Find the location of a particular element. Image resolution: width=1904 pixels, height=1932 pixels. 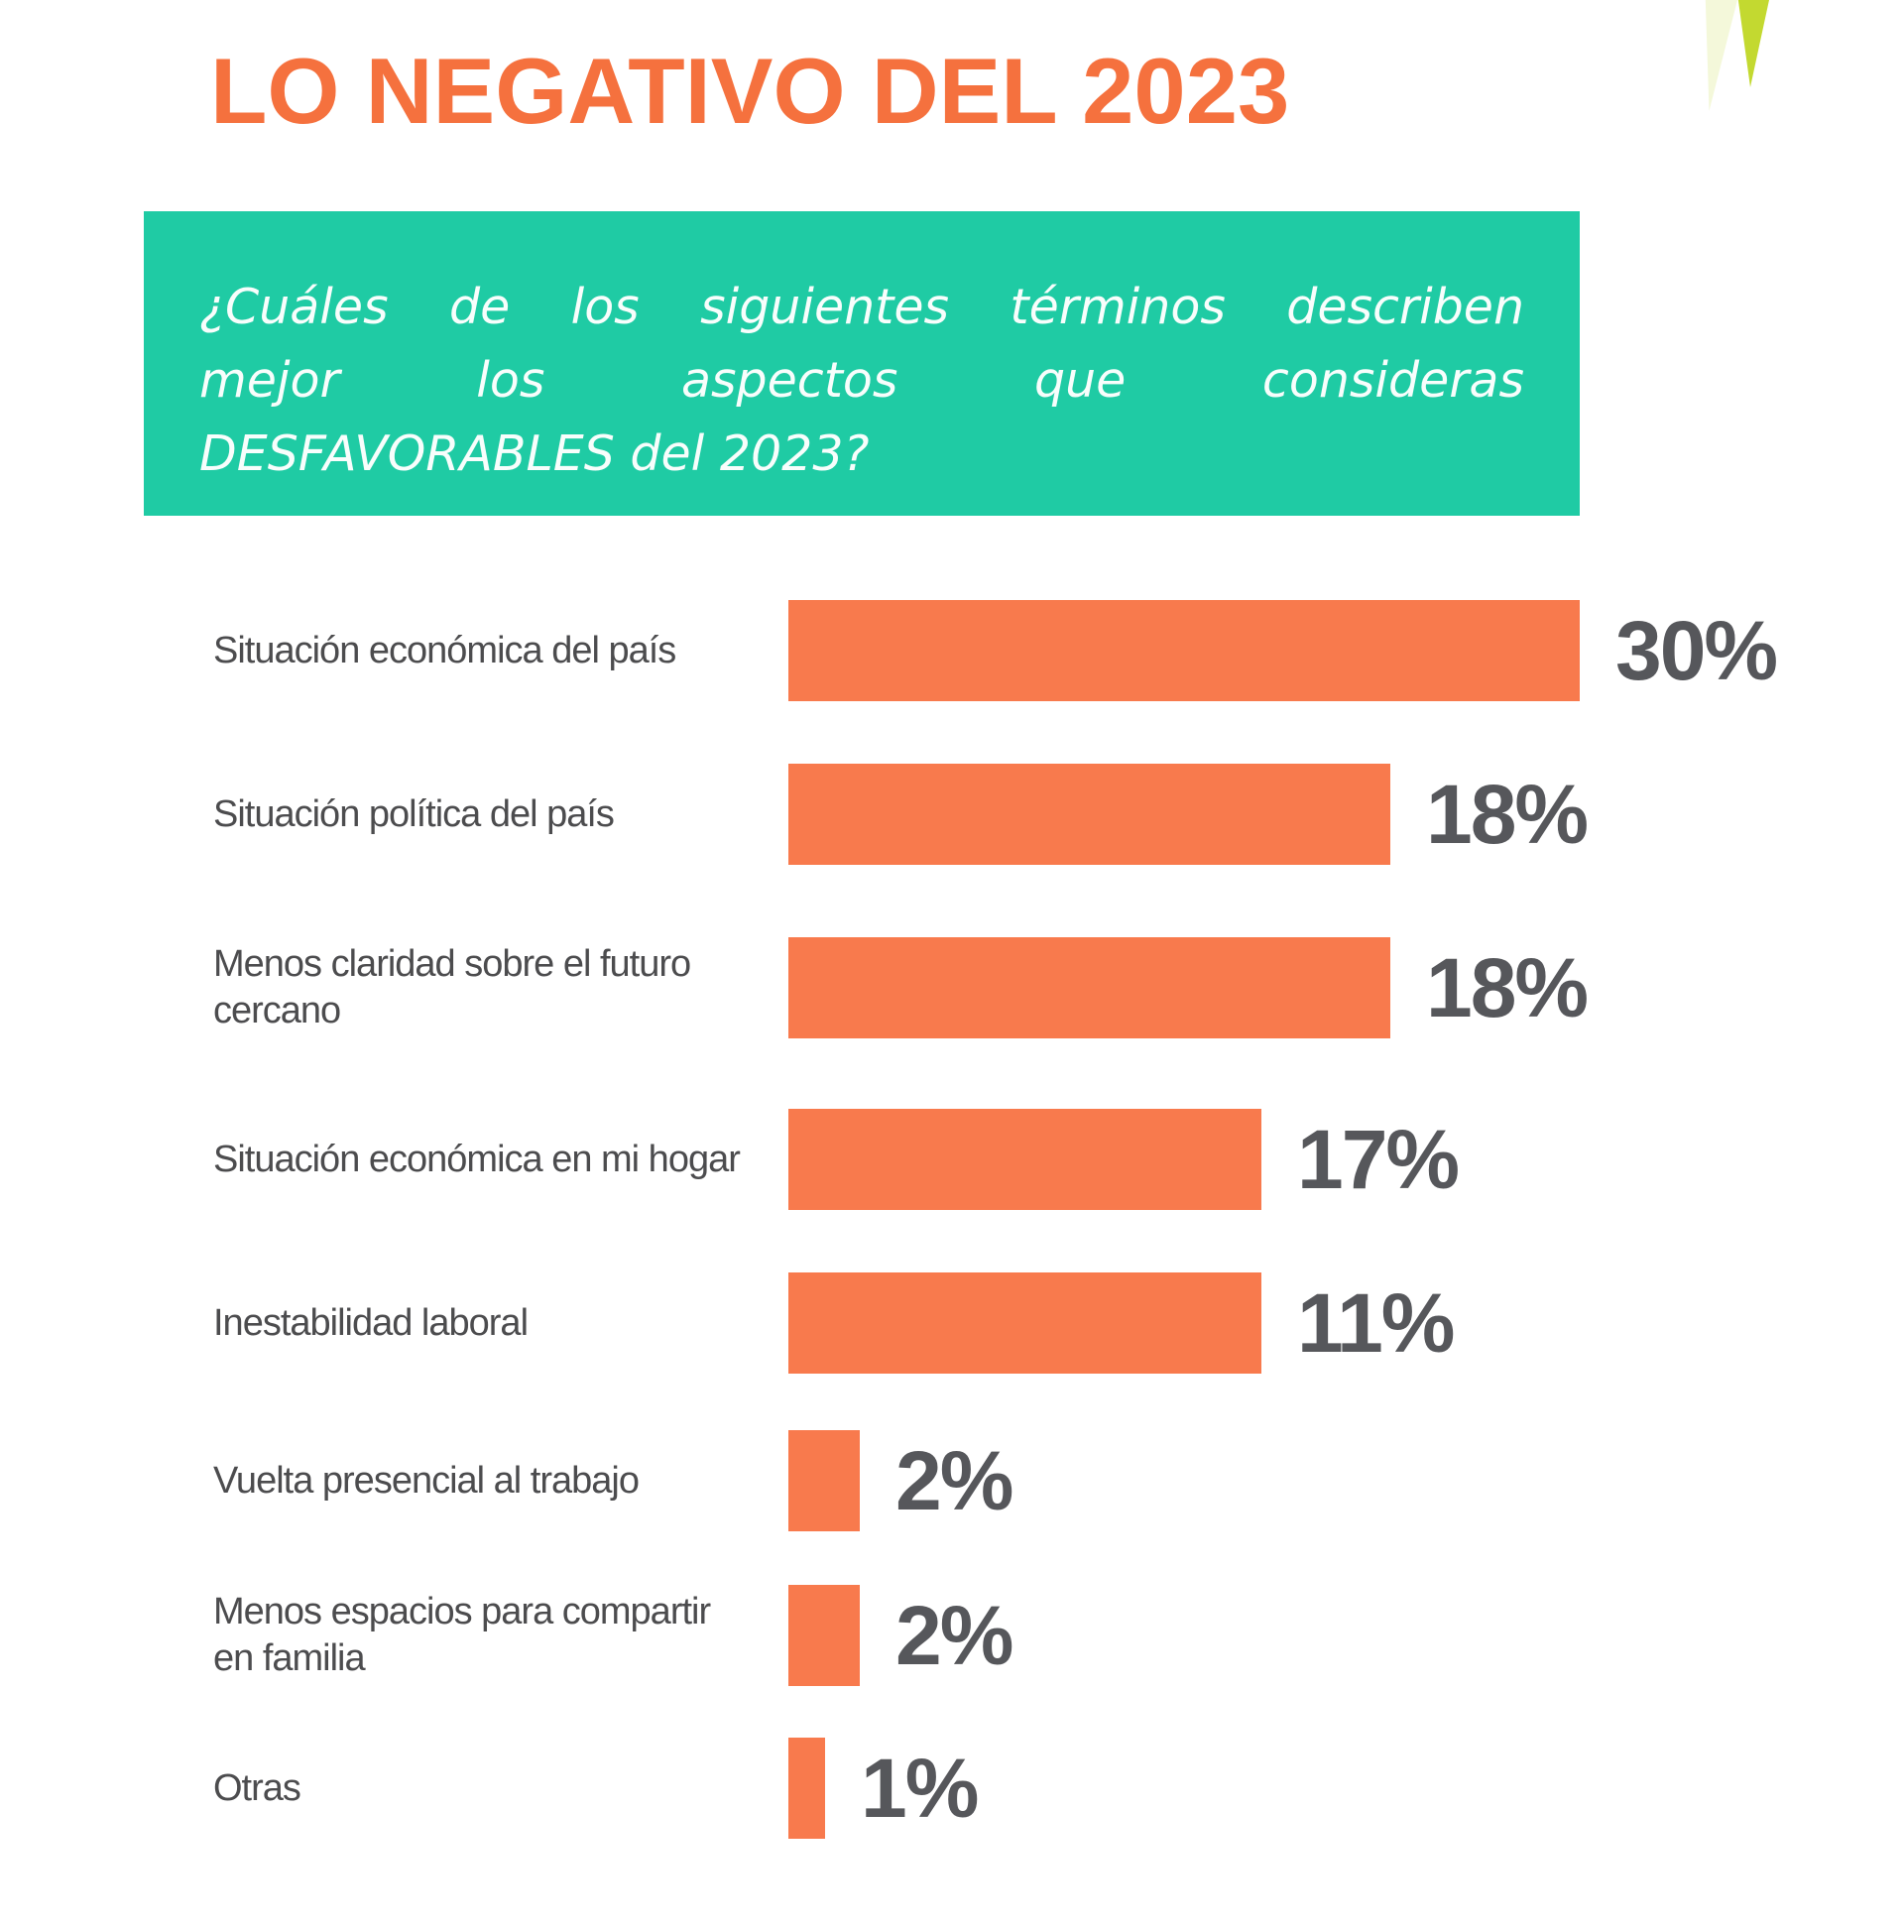

category-label: Situación económica en mi hogar is located at coordinates (477, 1159).